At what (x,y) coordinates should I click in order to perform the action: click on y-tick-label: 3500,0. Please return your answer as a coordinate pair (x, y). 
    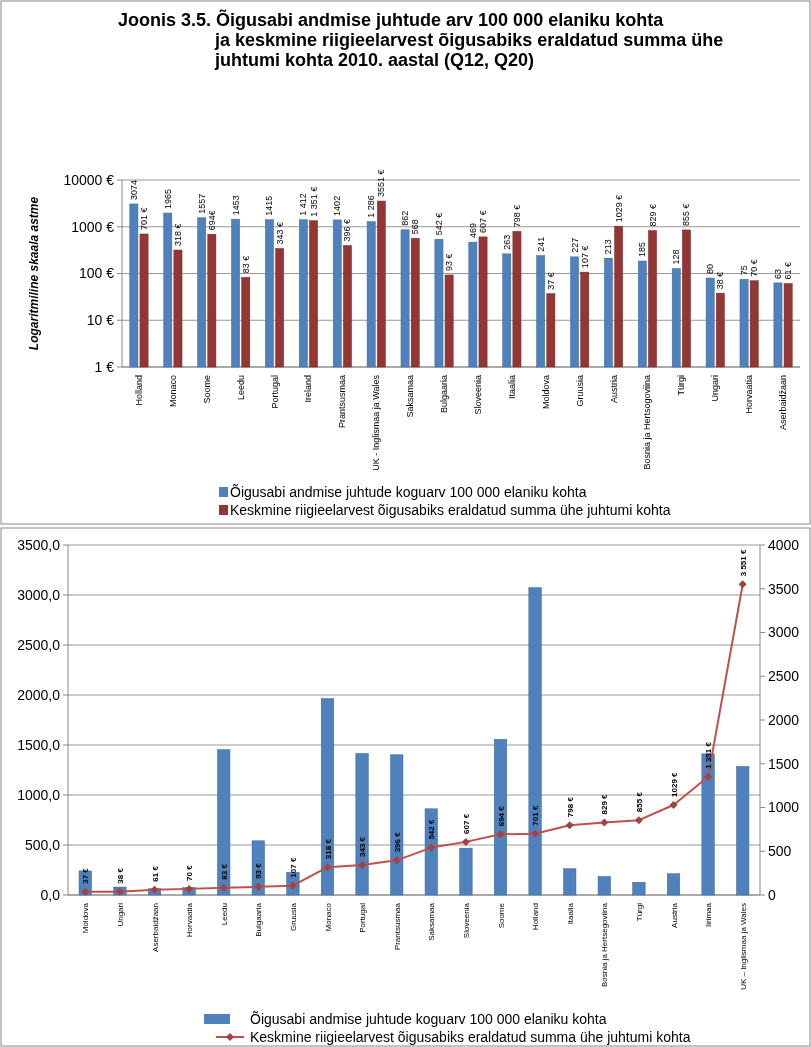
    Looking at the image, I should click on (39, 544).